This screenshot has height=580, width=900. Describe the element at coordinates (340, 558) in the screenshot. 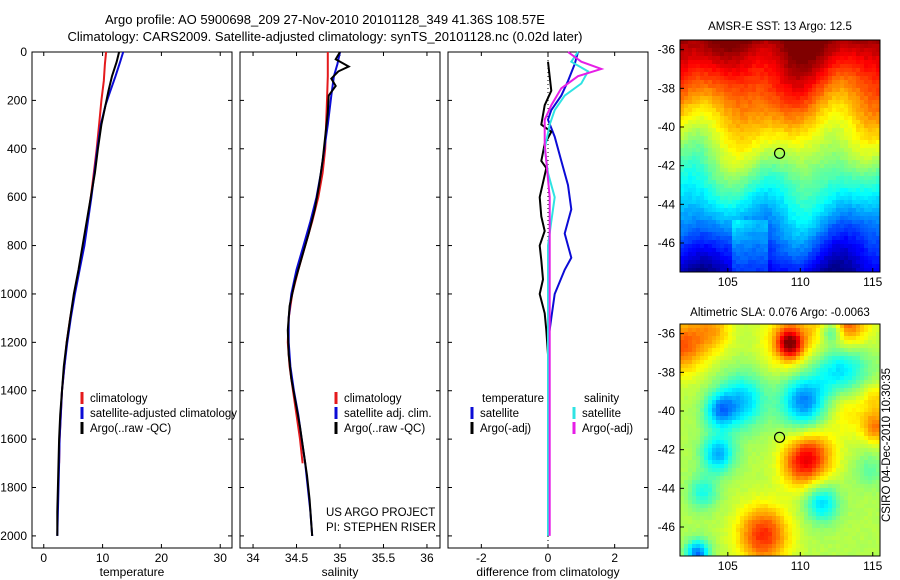

I see `x-tick-label: 35` at that location.